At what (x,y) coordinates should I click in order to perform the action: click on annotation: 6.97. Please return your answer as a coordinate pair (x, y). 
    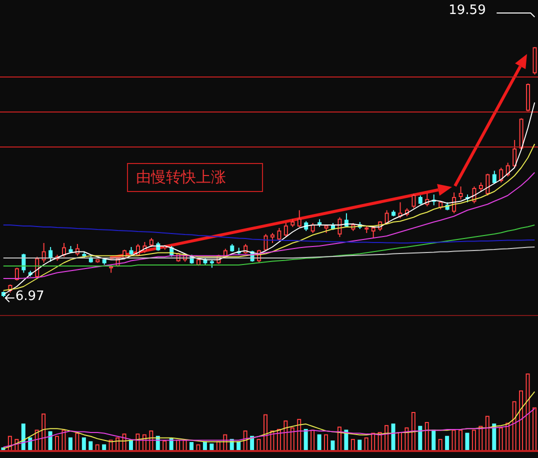
    Looking at the image, I should click on (29, 296).